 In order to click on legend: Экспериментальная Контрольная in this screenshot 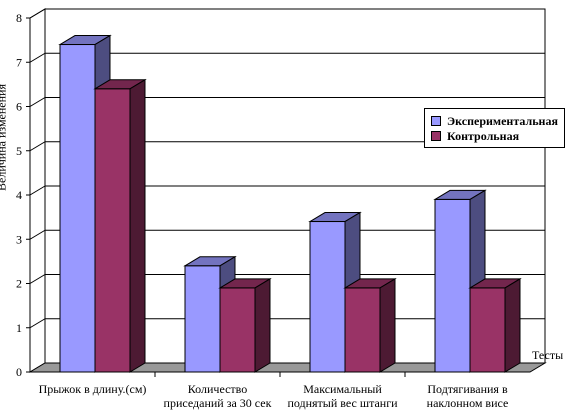, I will do `click(494, 128)`.